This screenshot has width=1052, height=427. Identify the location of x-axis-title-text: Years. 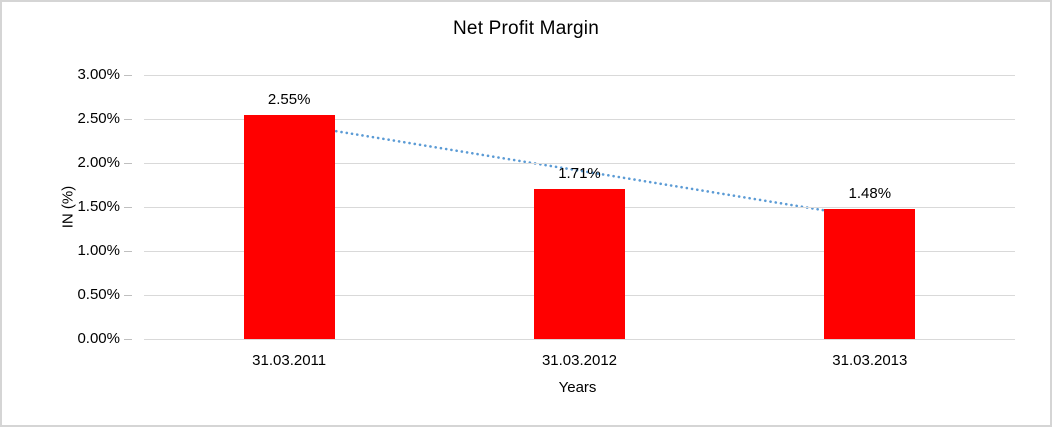
(577, 387).